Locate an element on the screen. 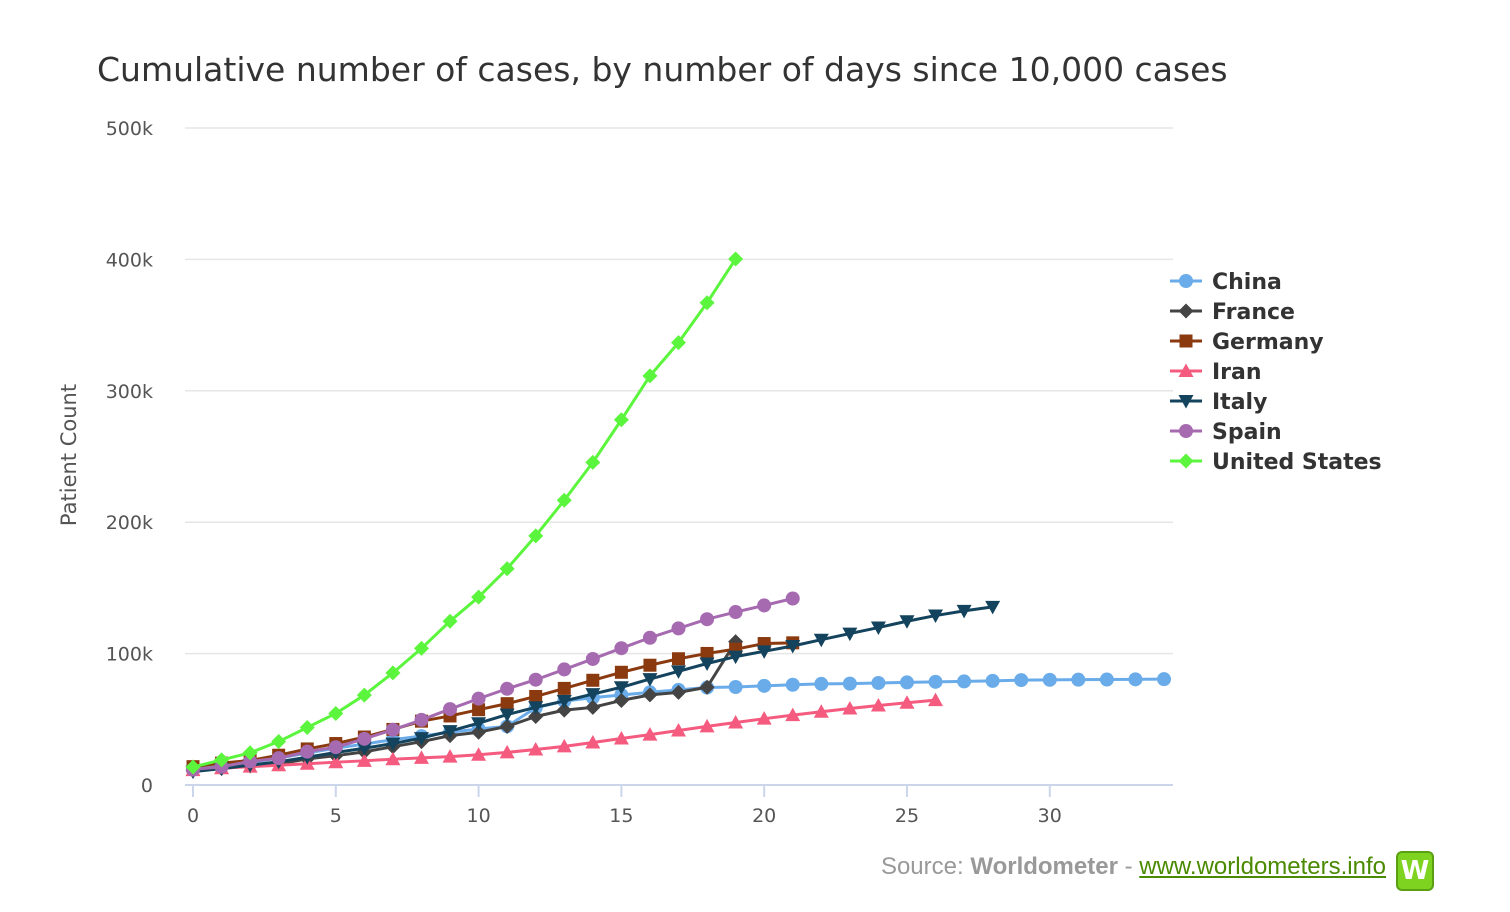 The image size is (1510, 912). source-link: www.worldometers.info is located at coordinates (1262, 866).